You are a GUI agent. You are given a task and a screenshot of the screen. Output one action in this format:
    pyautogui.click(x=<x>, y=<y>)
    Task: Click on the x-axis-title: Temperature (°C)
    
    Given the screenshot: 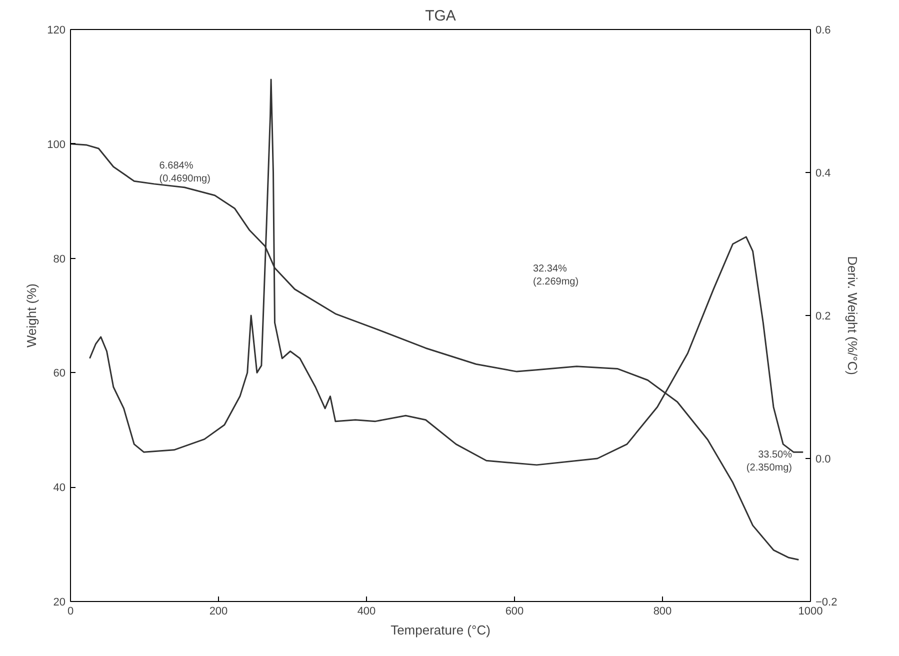 What is the action you would take?
    pyautogui.click(x=440, y=630)
    